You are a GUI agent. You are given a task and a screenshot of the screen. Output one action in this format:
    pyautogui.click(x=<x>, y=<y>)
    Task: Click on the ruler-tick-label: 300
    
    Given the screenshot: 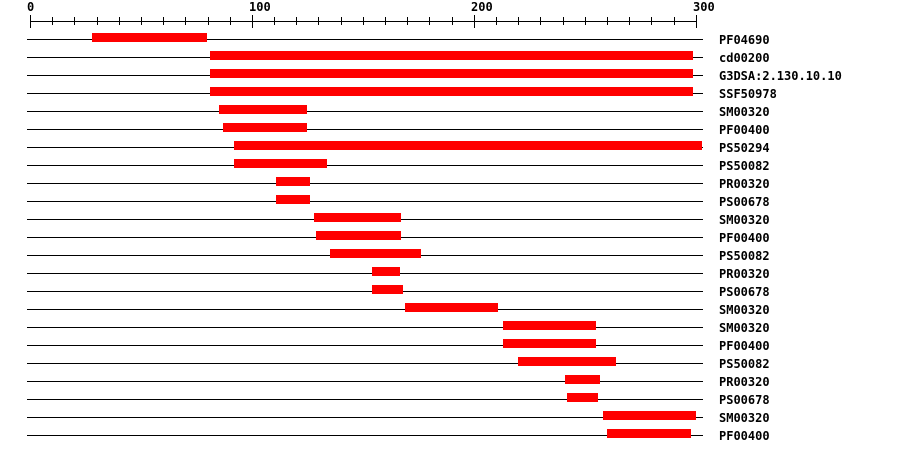 What is the action you would take?
    pyautogui.click(x=704, y=7)
    